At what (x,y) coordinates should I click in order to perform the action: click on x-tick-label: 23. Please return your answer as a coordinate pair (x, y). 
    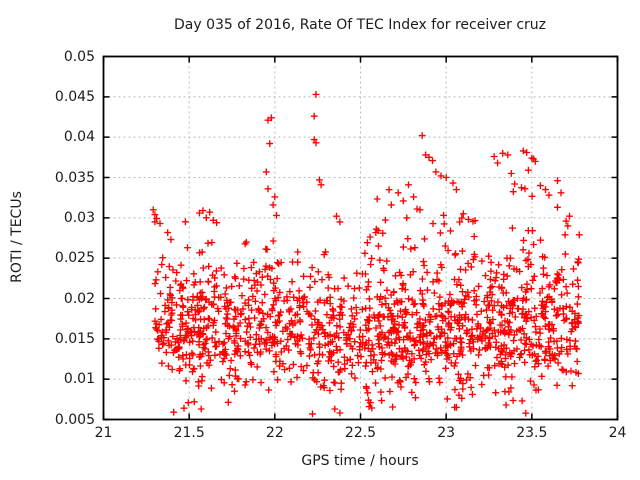
    Looking at the image, I should click on (446, 433).